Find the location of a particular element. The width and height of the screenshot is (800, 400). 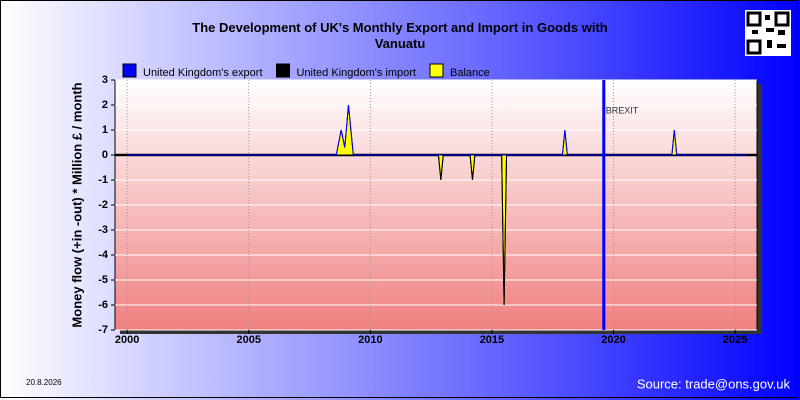

y-tick-label: -7 is located at coordinates (103, 330).